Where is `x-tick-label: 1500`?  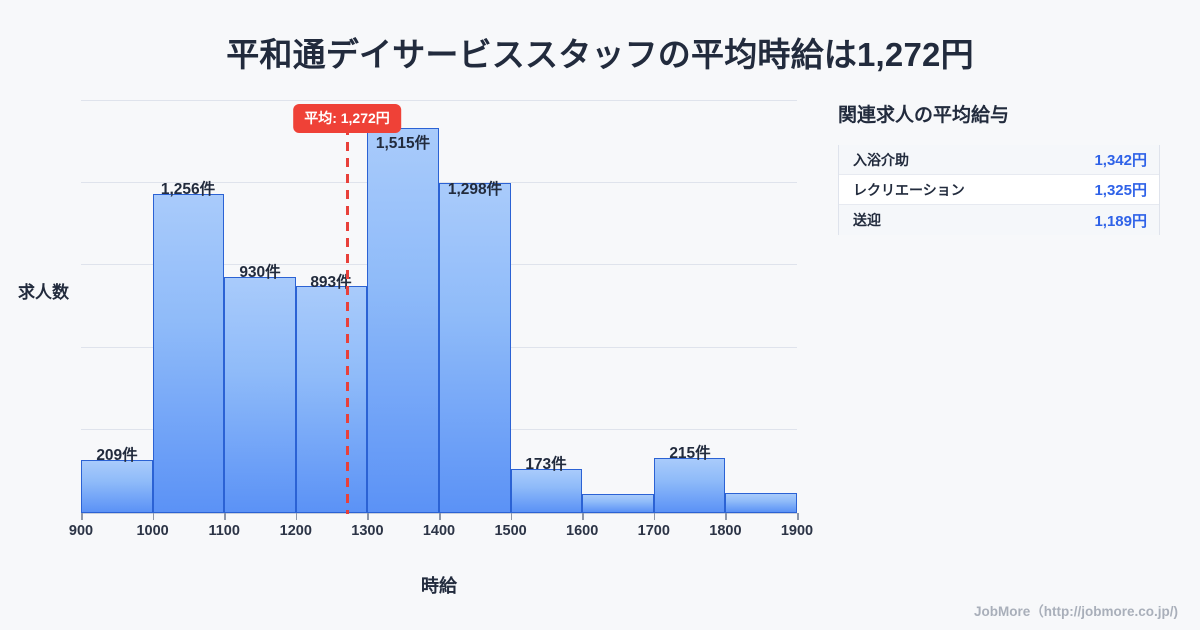
x-tick-label: 1500 is located at coordinates (510, 531).